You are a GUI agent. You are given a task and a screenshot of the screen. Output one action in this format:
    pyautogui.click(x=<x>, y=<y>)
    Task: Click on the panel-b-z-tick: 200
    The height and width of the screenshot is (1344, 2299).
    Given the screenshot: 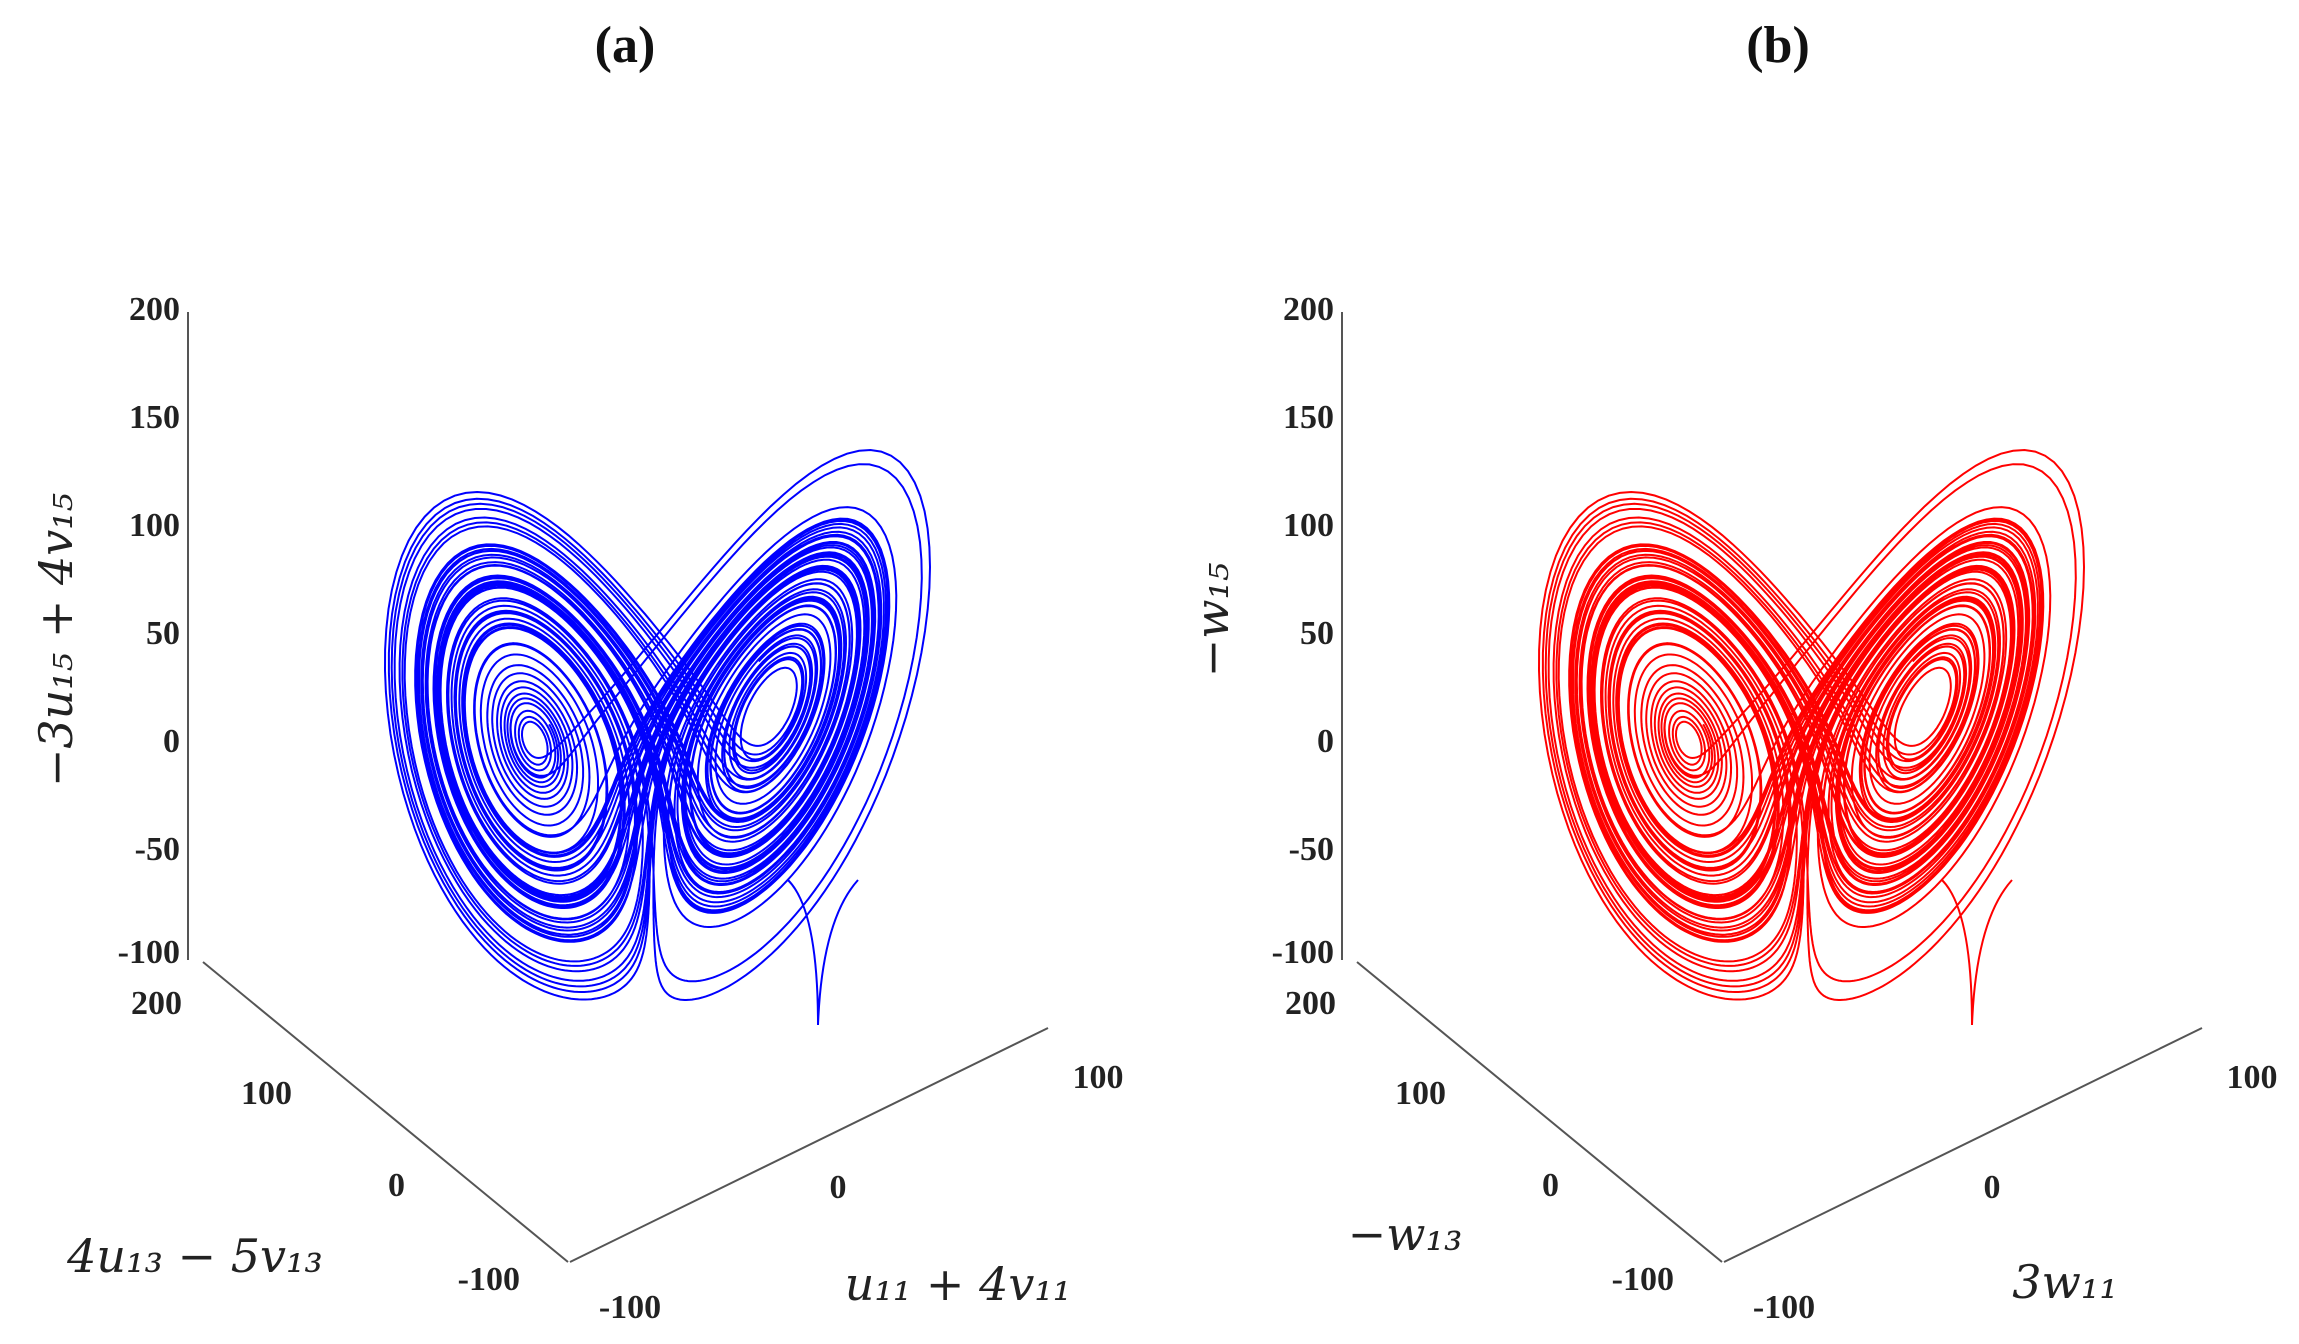 What is the action you would take?
    pyautogui.click(x=1308, y=309)
    